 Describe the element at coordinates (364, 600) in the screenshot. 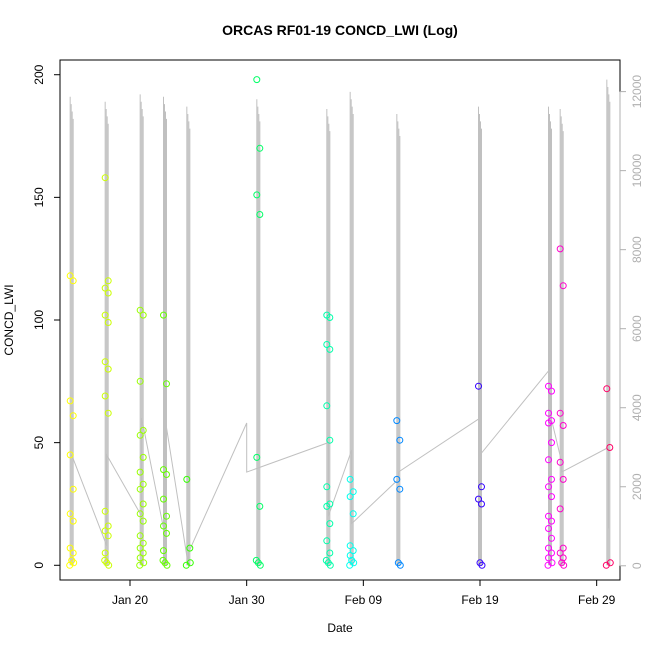

I see `x-tick-label: Feb 09` at that location.